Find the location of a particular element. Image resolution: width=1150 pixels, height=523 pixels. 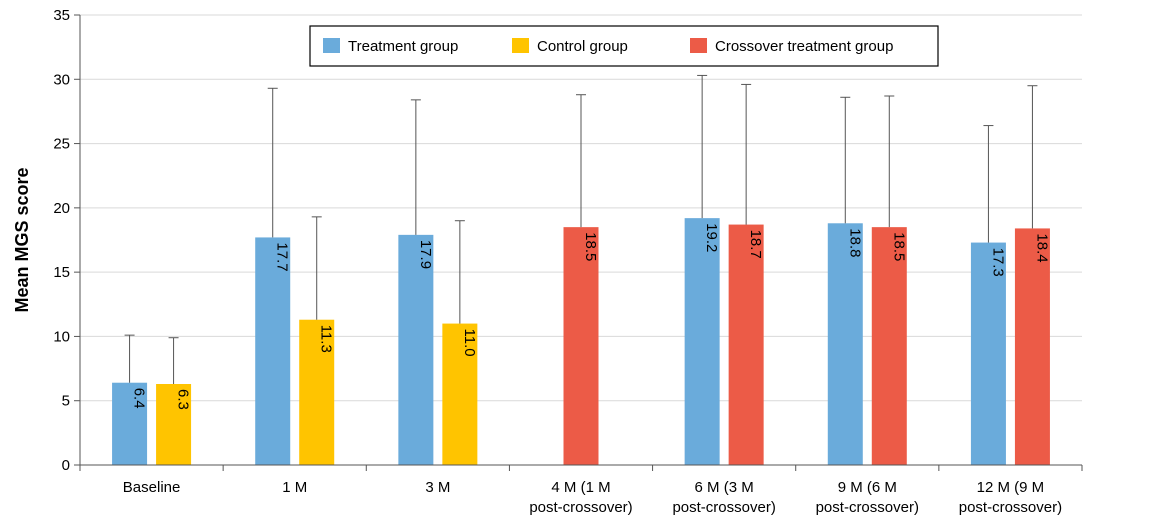

data-label: 18.4 is located at coordinates (1041, 247).